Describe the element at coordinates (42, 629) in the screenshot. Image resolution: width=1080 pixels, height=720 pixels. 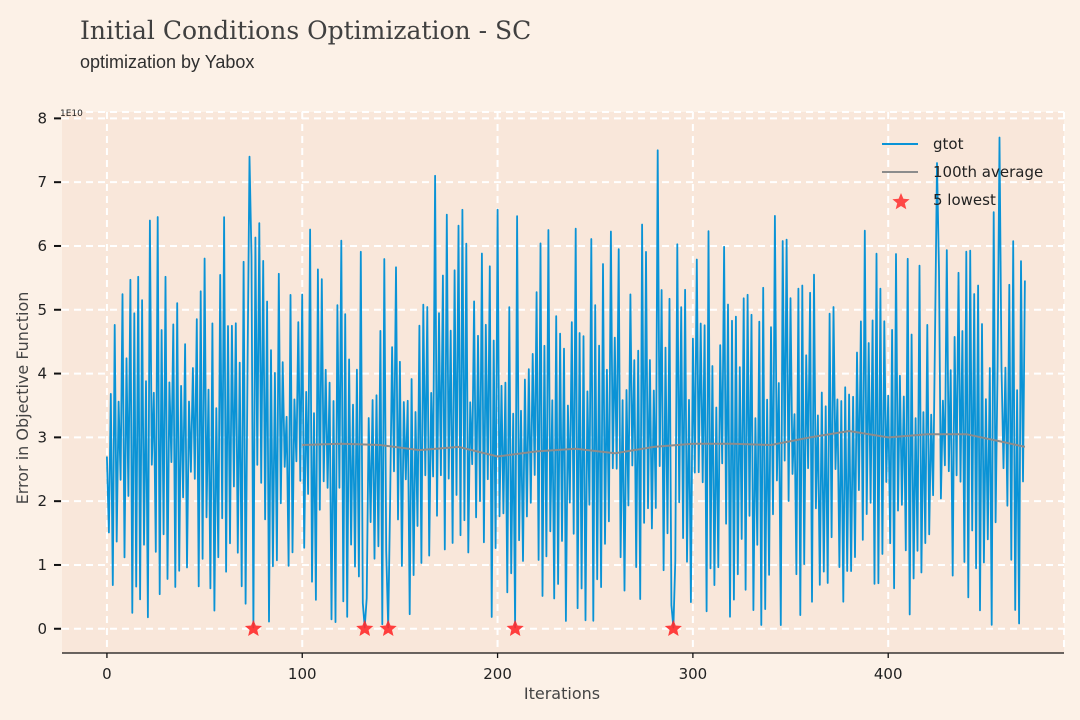
I see `y-tick-label-0: 0` at that location.